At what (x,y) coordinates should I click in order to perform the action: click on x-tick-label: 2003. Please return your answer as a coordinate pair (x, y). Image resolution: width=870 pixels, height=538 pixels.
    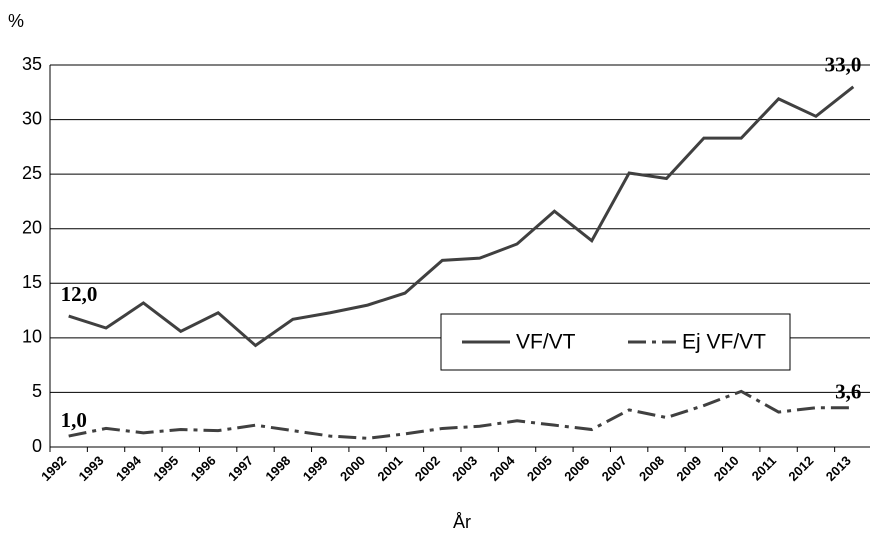
    Looking at the image, I should click on (464, 468).